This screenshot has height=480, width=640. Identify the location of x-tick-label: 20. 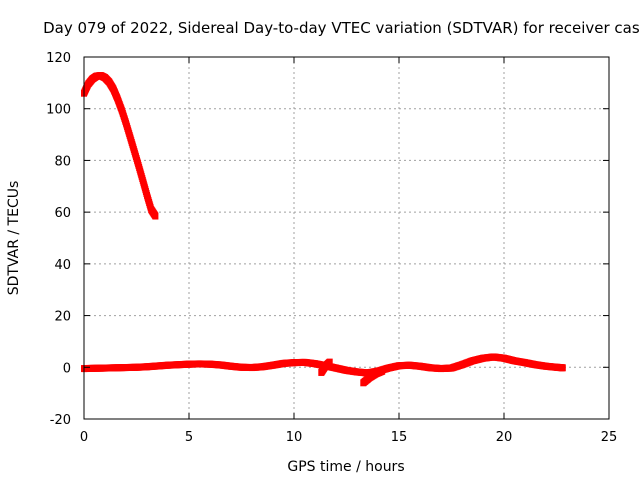
(504, 437).